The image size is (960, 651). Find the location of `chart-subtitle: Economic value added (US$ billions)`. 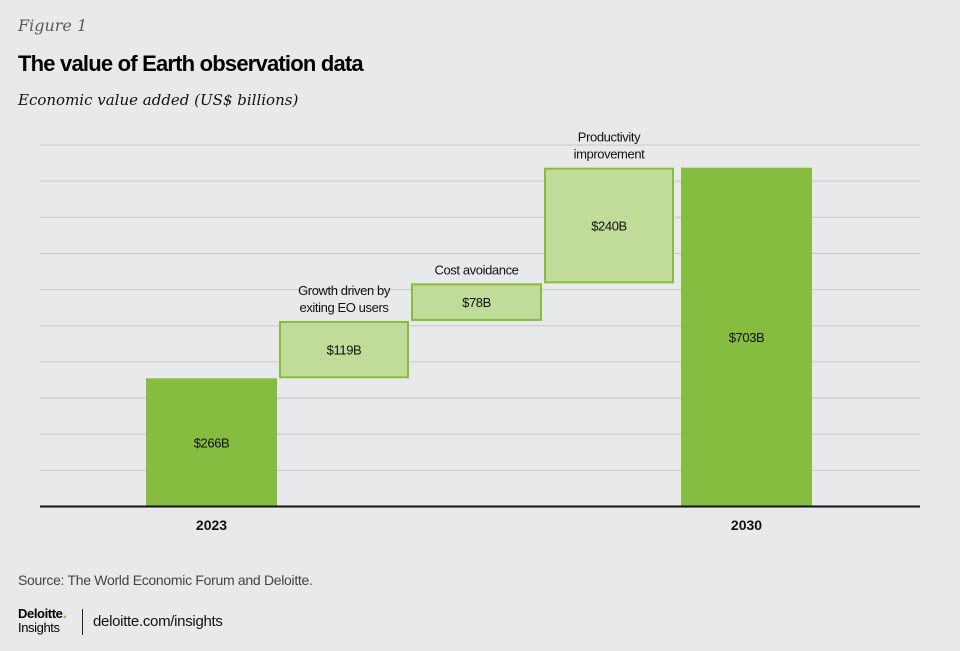

chart-subtitle: Economic value added (US$ billions) is located at coordinates (158, 100).